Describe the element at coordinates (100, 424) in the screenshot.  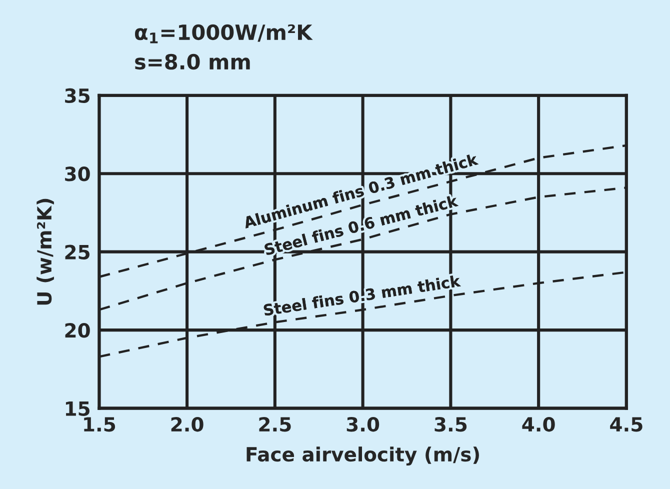
I see `x-tick-label: 1.5` at that location.